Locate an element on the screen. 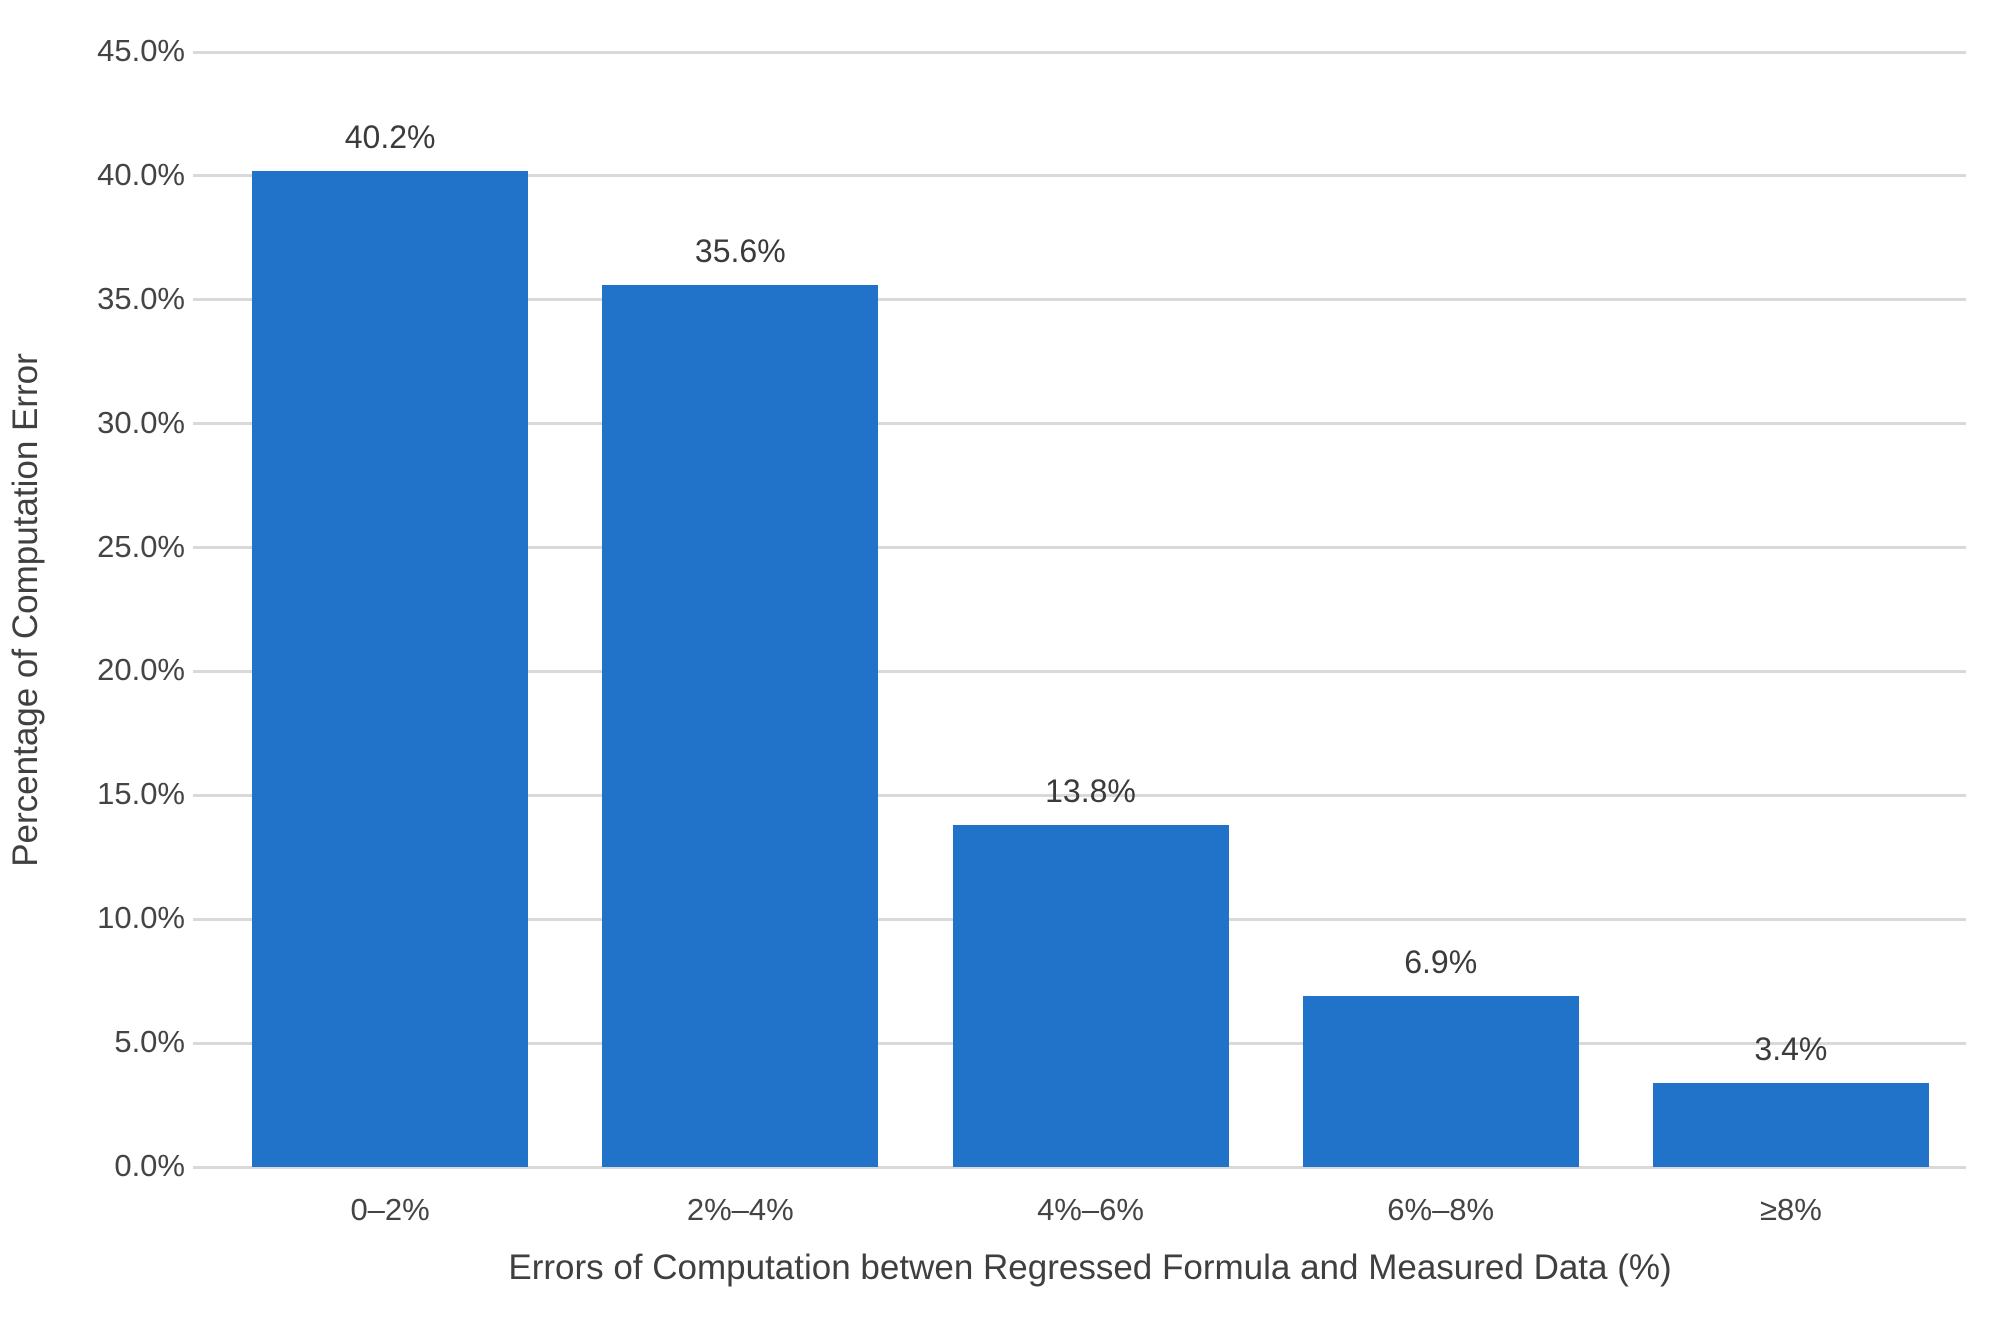 This screenshot has width=1997, height=1325. bar-4%–6% is located at coordinates (1090, 996).